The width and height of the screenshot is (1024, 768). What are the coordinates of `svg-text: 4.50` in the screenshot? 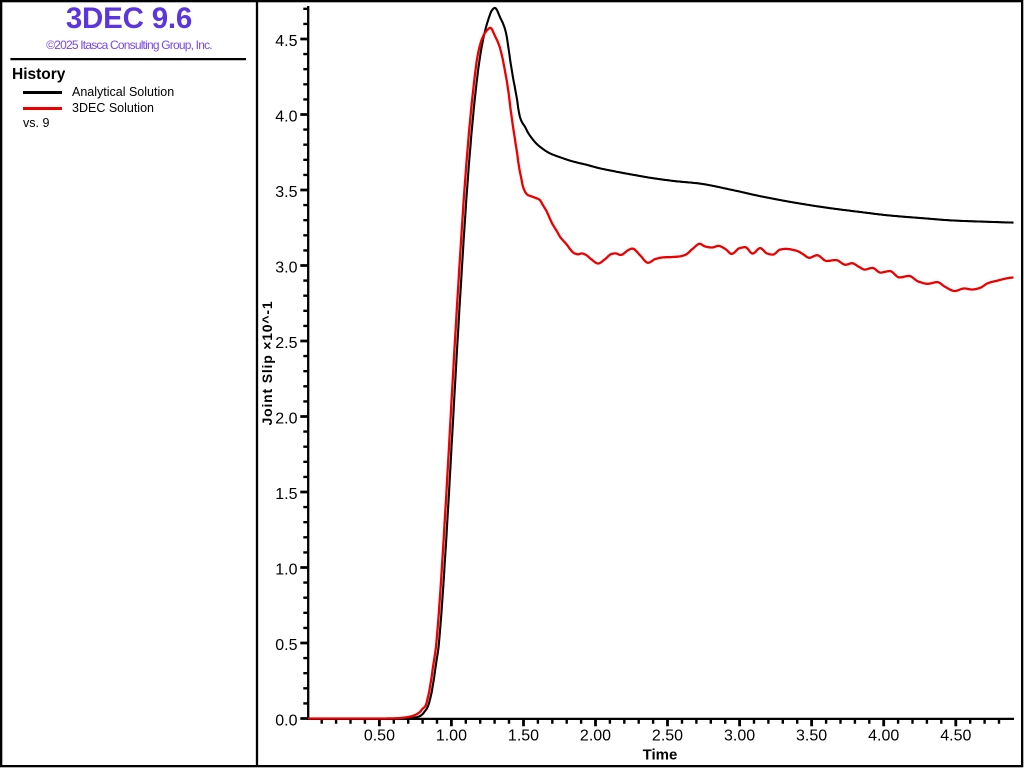 It's located at (955, 736).